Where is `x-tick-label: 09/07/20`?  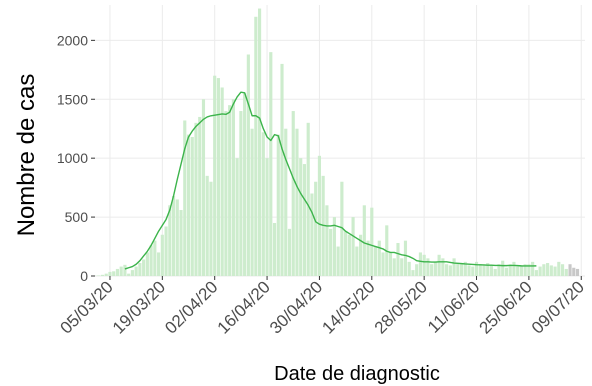
x-tick-label: 09/07/20 is located at coordinates (558, 307).